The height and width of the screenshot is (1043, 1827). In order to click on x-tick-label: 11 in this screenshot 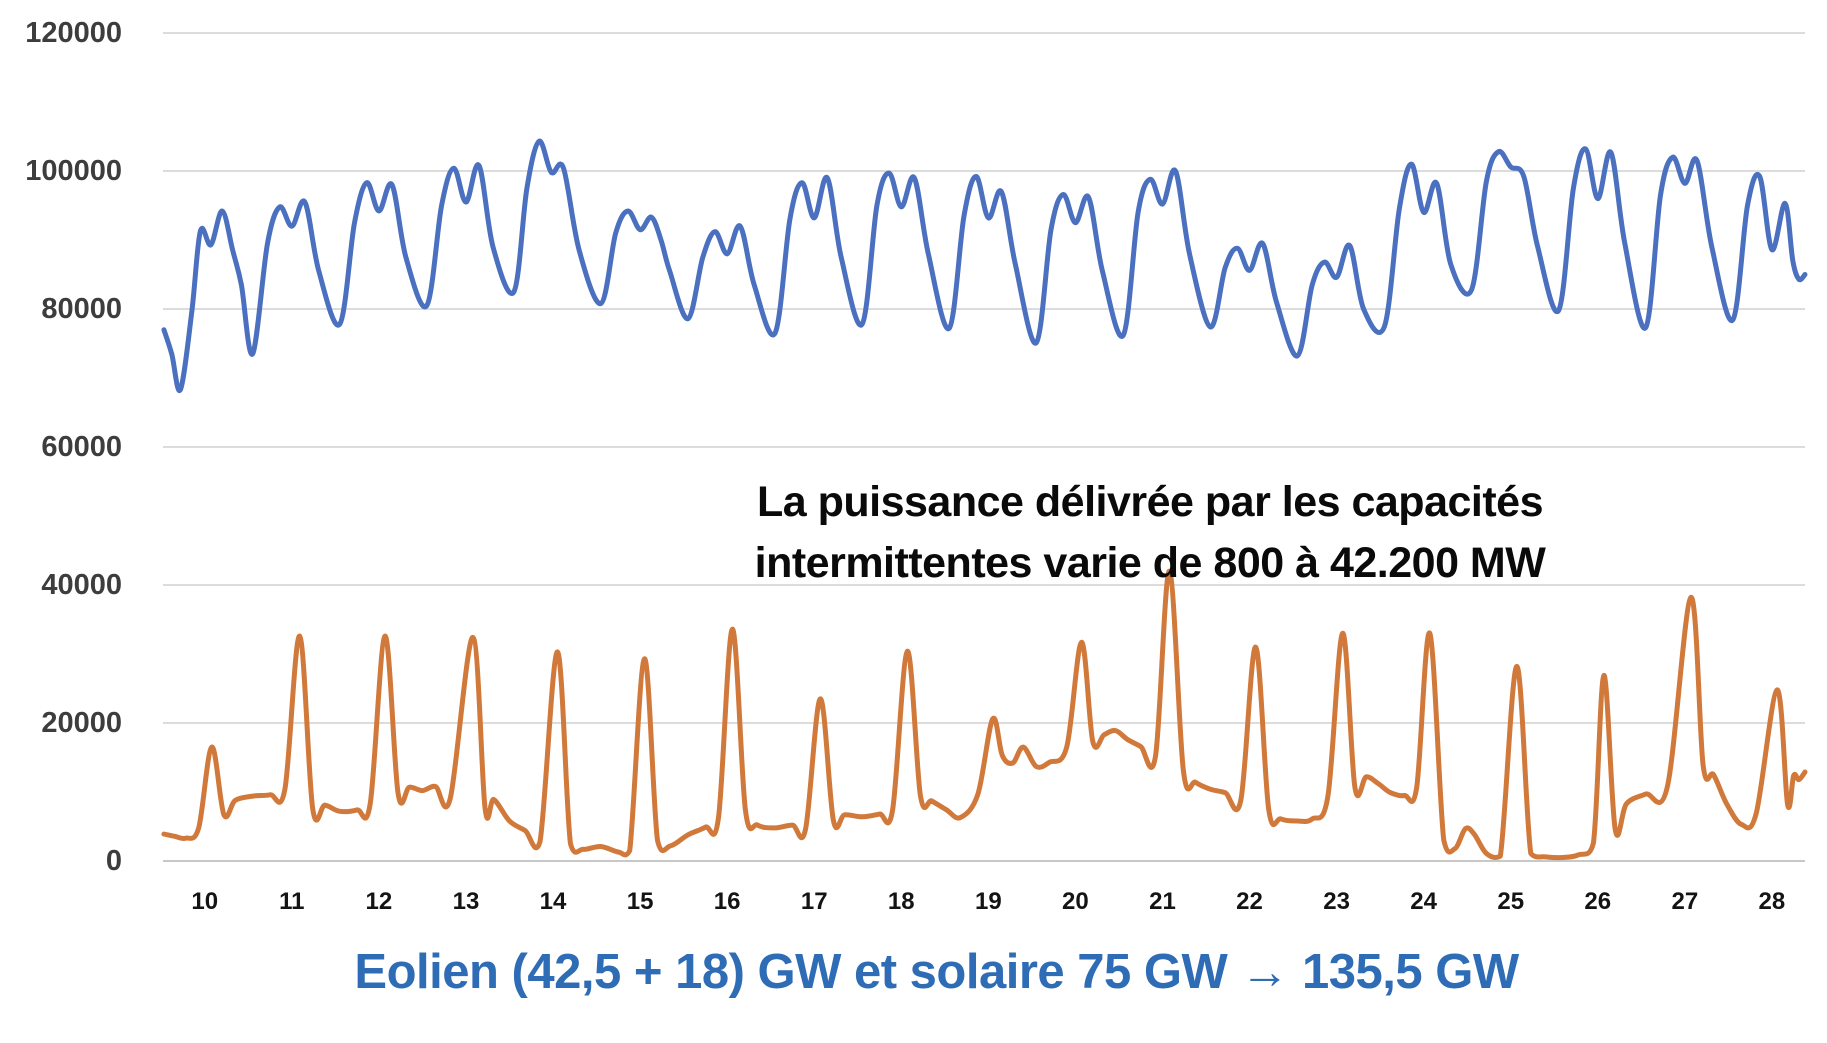, I will do `click(292, 901)`.